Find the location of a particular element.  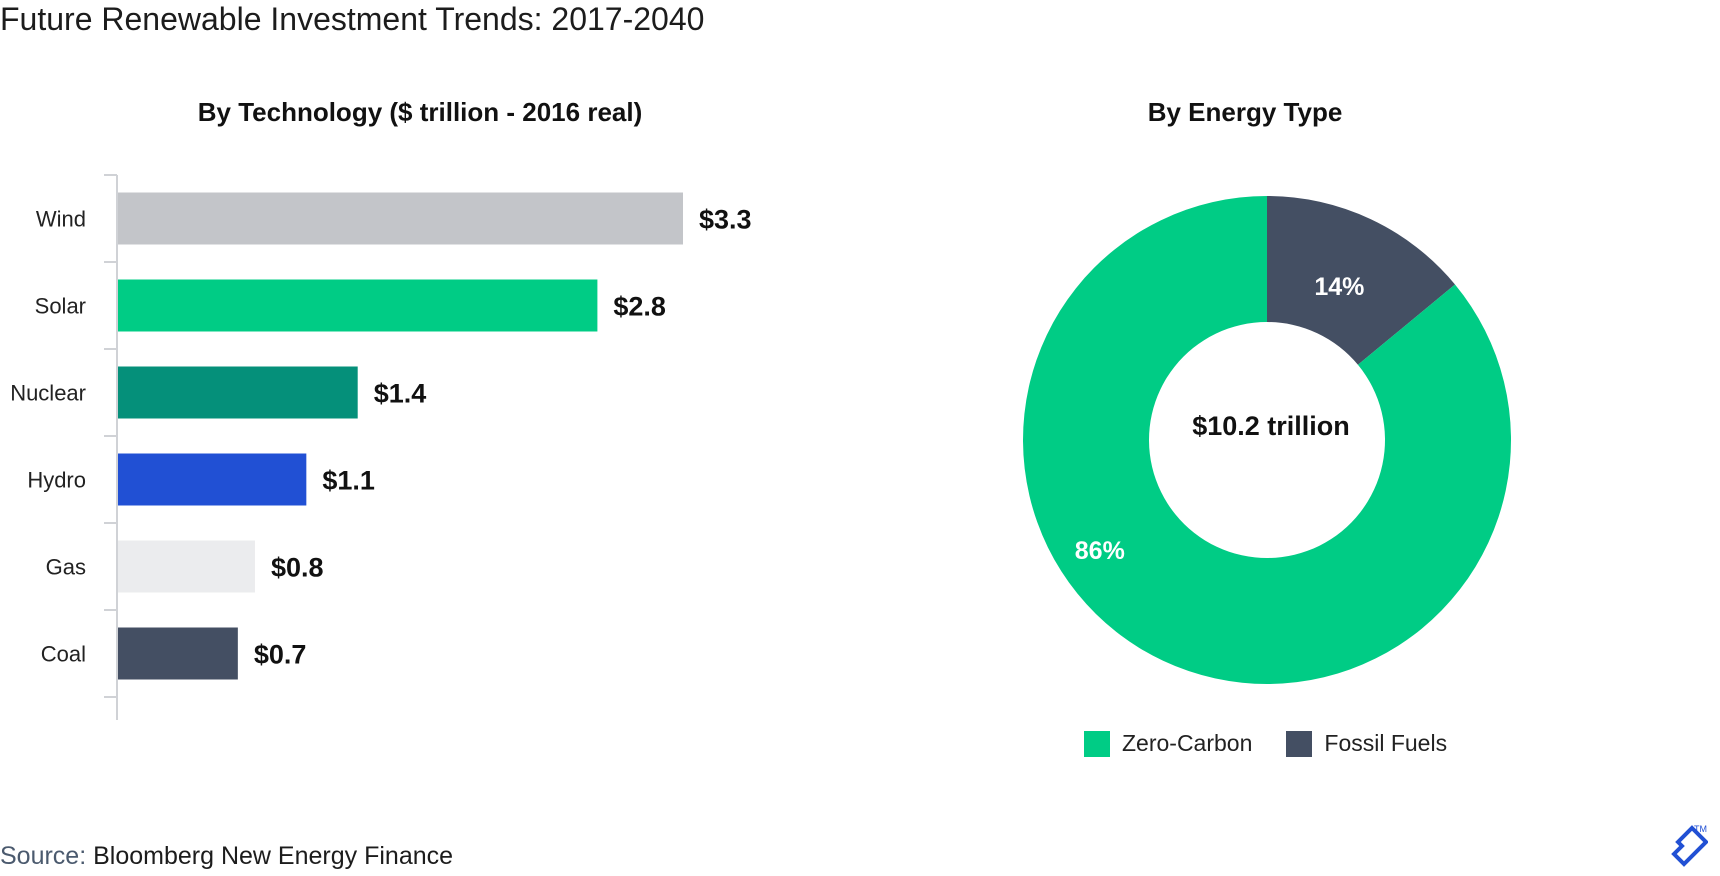

category-label-gas: Gas is located at coordinates (66, 567).